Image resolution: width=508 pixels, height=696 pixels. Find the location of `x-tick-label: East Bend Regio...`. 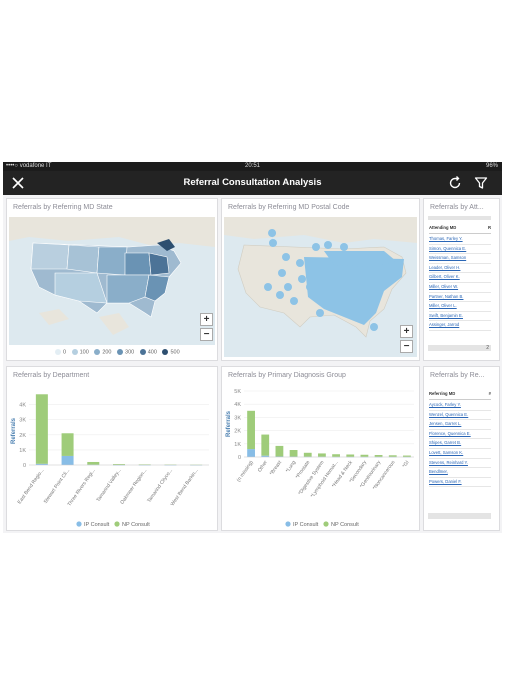

x-tick-label: East Bend Regio... is located at coordinates (31, 487).